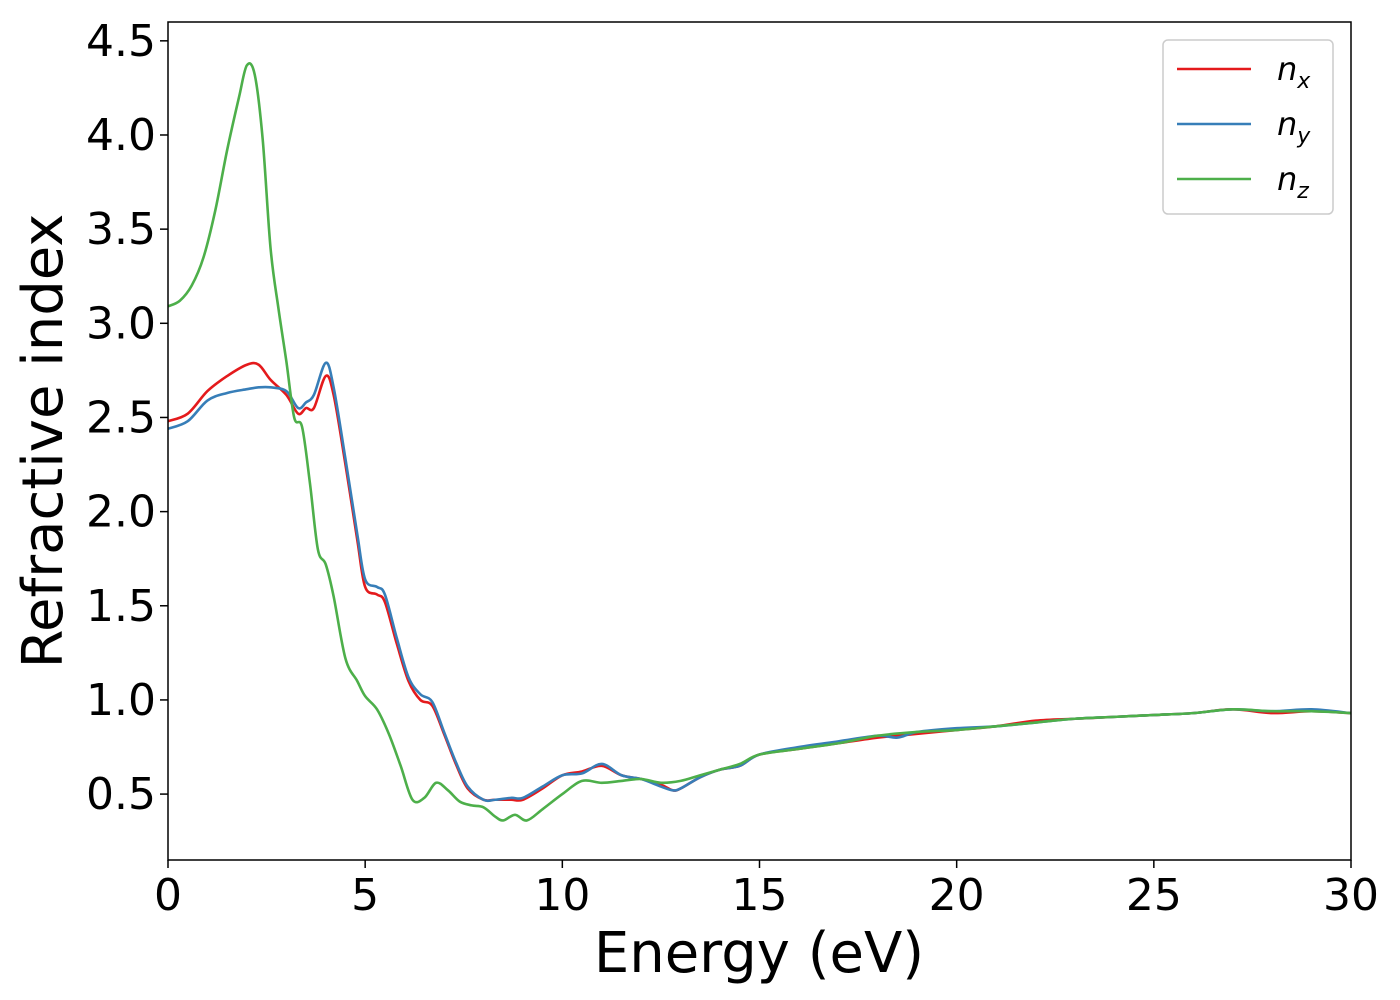  What do you see at coordinates (121, 135) in the screenshot?
I see `y-tick-label: 4.0` at bounding box center [121, 135].